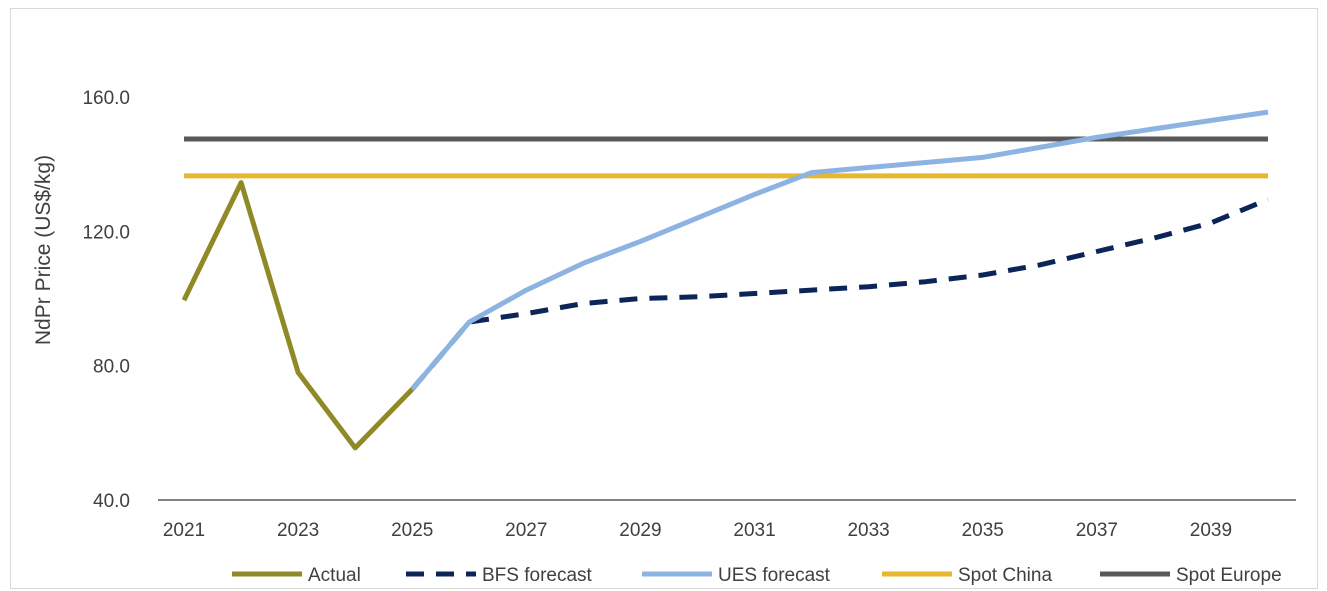  Describe the element at coordinates (983, 530) in the screenshot. I see `x-tick-label: 2035` at that location.